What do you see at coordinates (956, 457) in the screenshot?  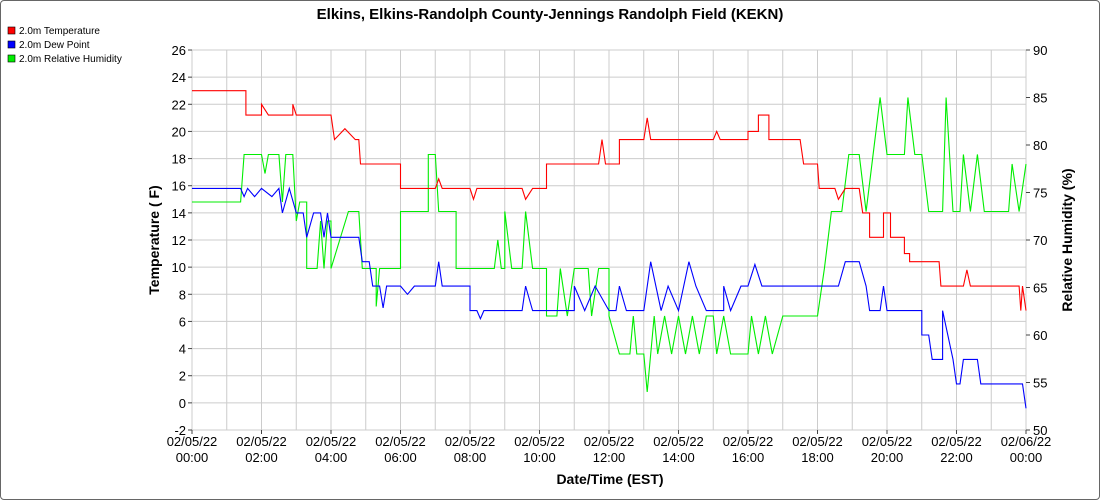 I see `x-tick-time: 22:00` at bounding box center [956, 457].